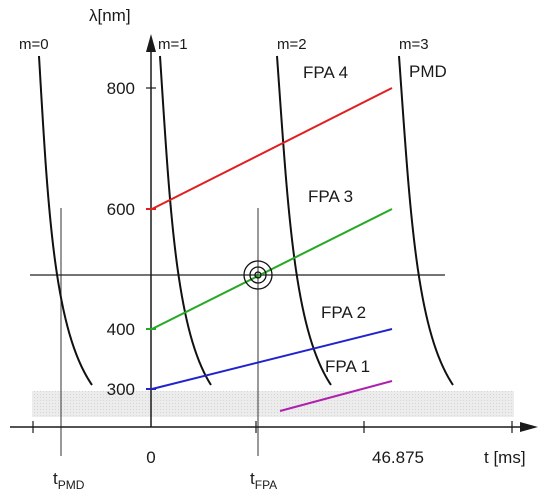  Describe the element at coordinates (121, 329) in the screenshot. I see `y-tick-label-400: 400` at that location.